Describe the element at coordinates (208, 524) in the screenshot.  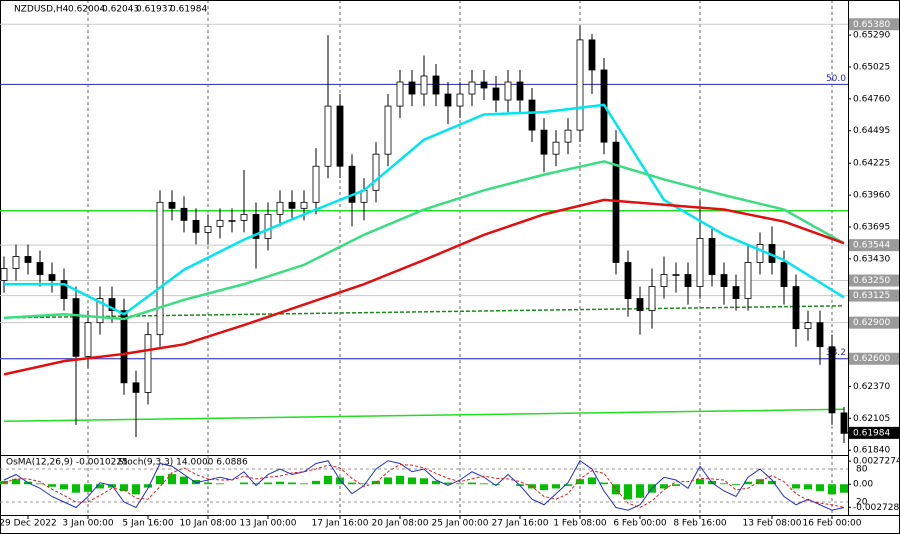
I see `x-tick-label: 10 Jan 08:00` at that location.